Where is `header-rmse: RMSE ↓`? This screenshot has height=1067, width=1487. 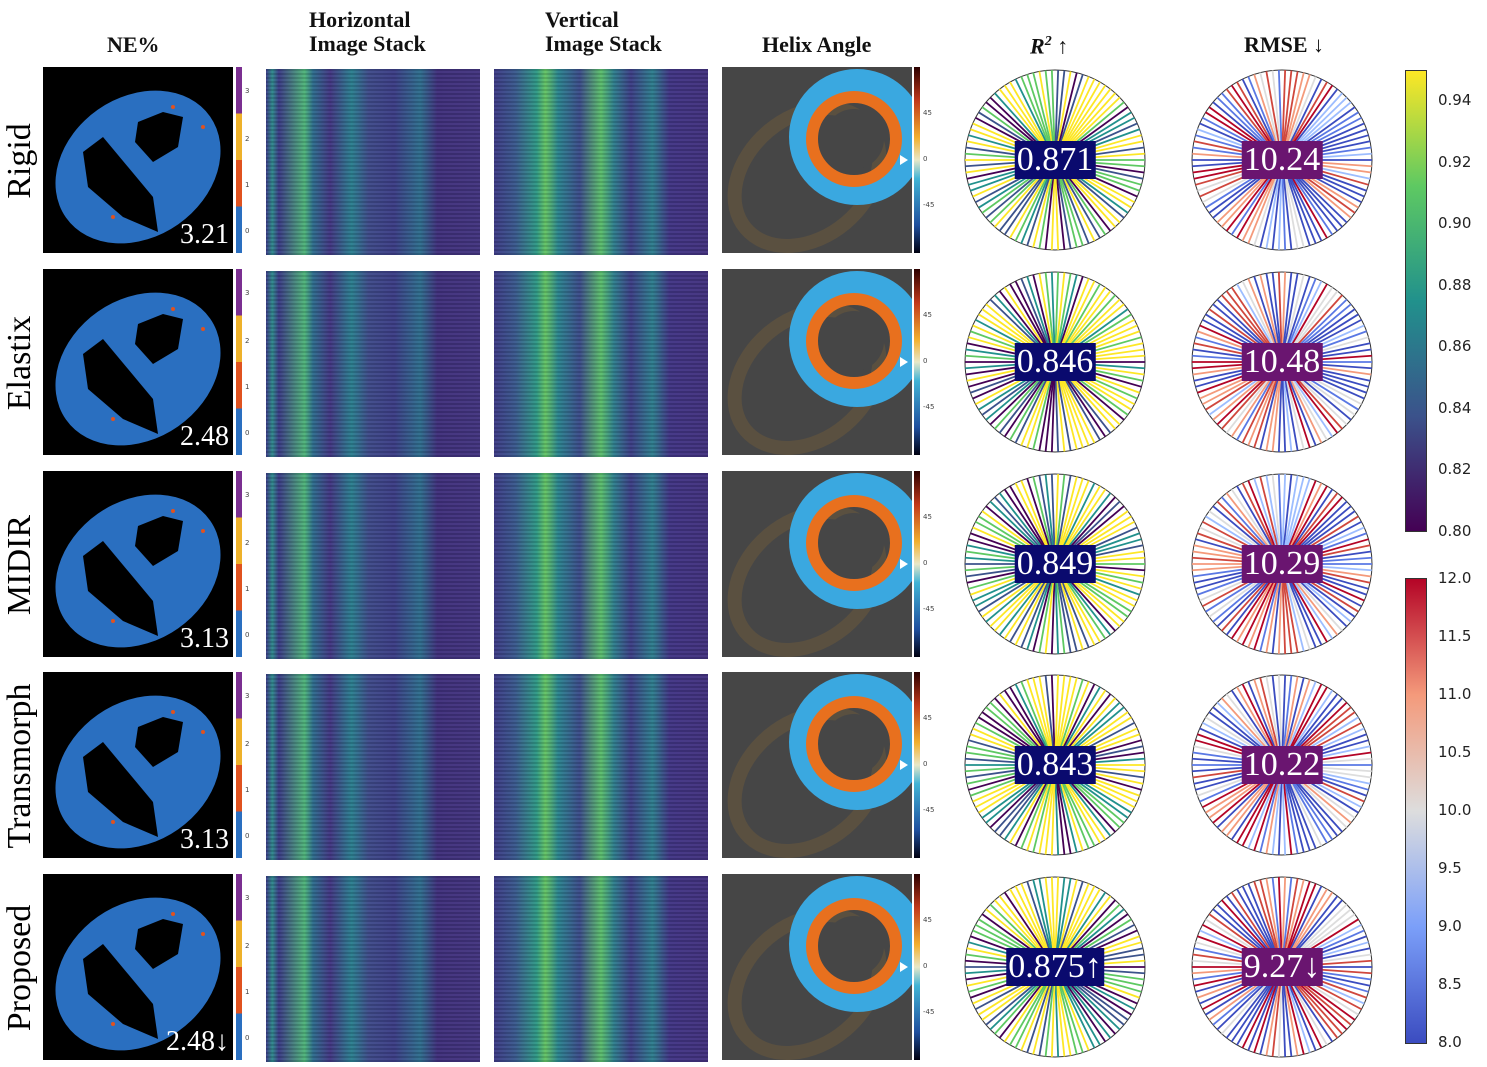
header-rmse: RMSE ↓ is located at coordinates (1284, 44).